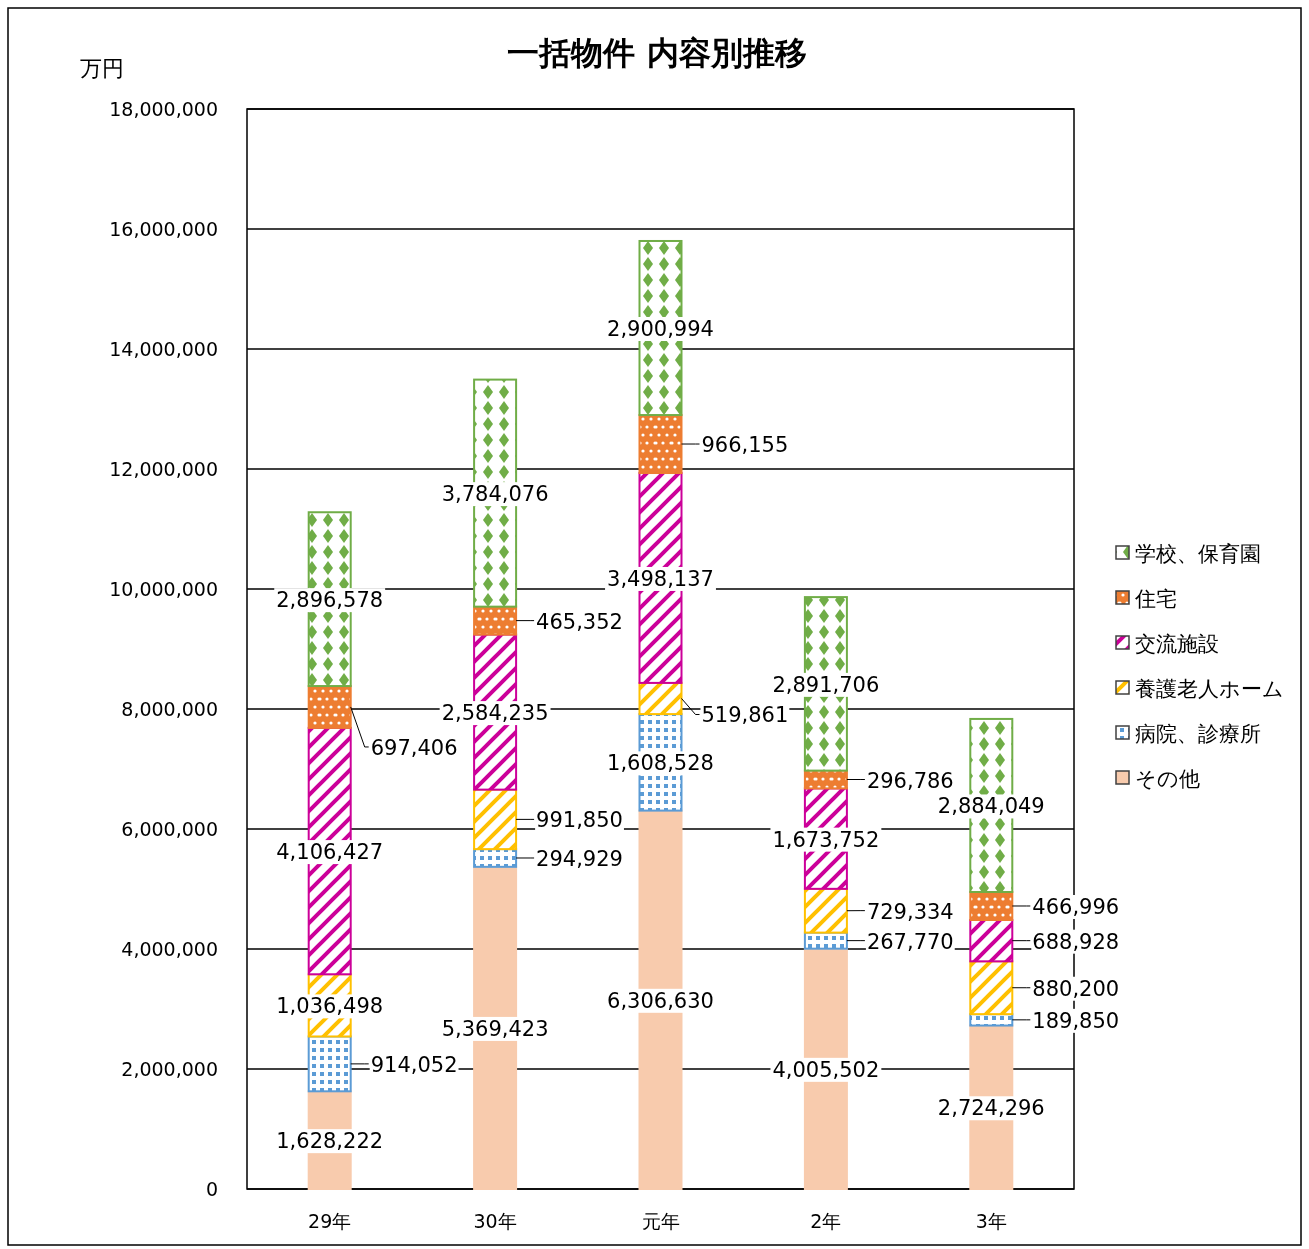 Image resolution: width=1309 pixels, height=1249 pixels. Describe the element at coordinates (826, 684) in the screenshot. I see `data-label: 2,891,706` at that location.